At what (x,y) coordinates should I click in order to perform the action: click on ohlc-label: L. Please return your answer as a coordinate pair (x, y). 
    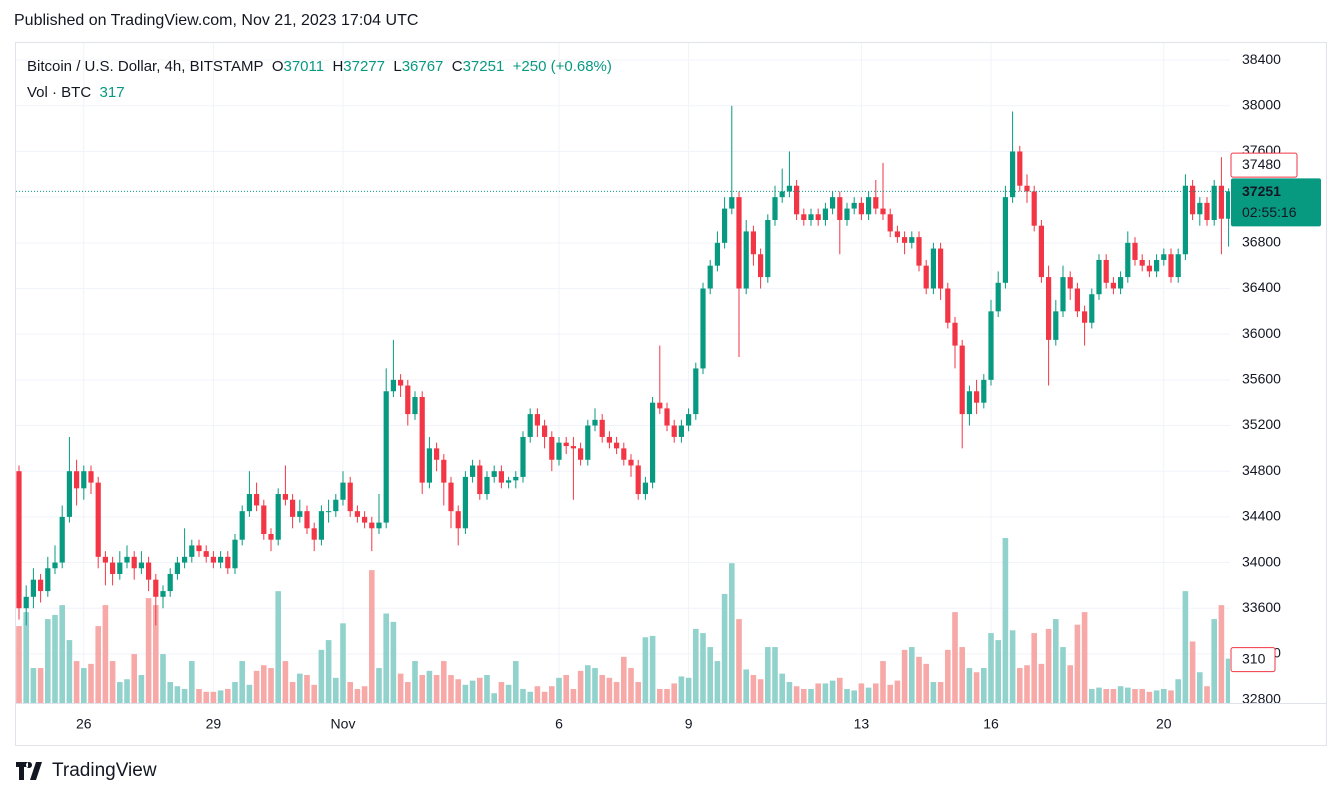
    Looking at the image, I should click on (397, 66).